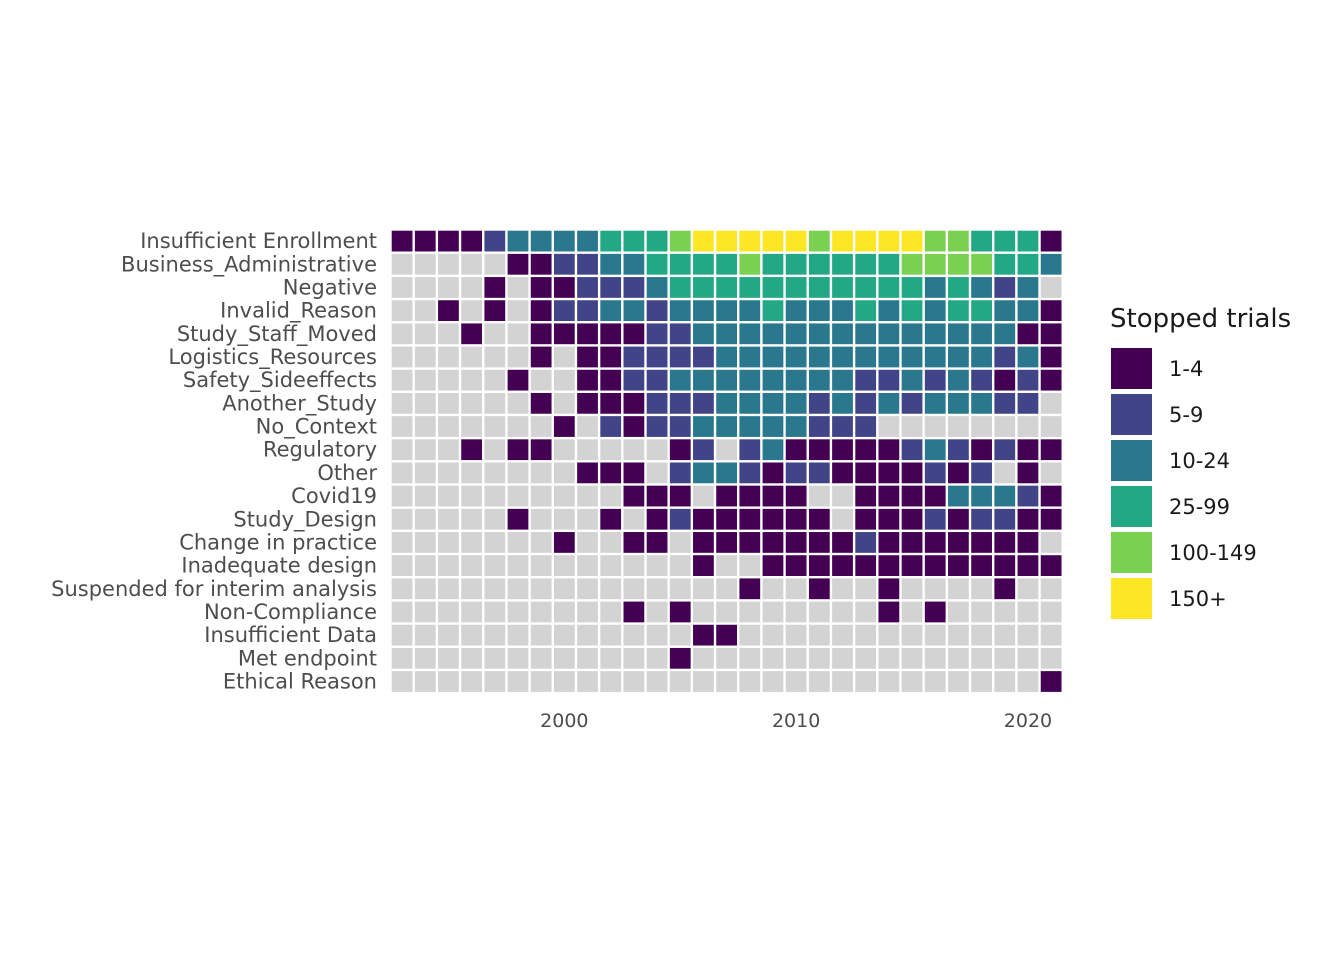 Image resolution: width=1344 pixels, height=960 pixels. What do you see at coordinates (564, 721) in the screenshot?
I see `x-tick-label: 2000` at bounding box center [564, 721].